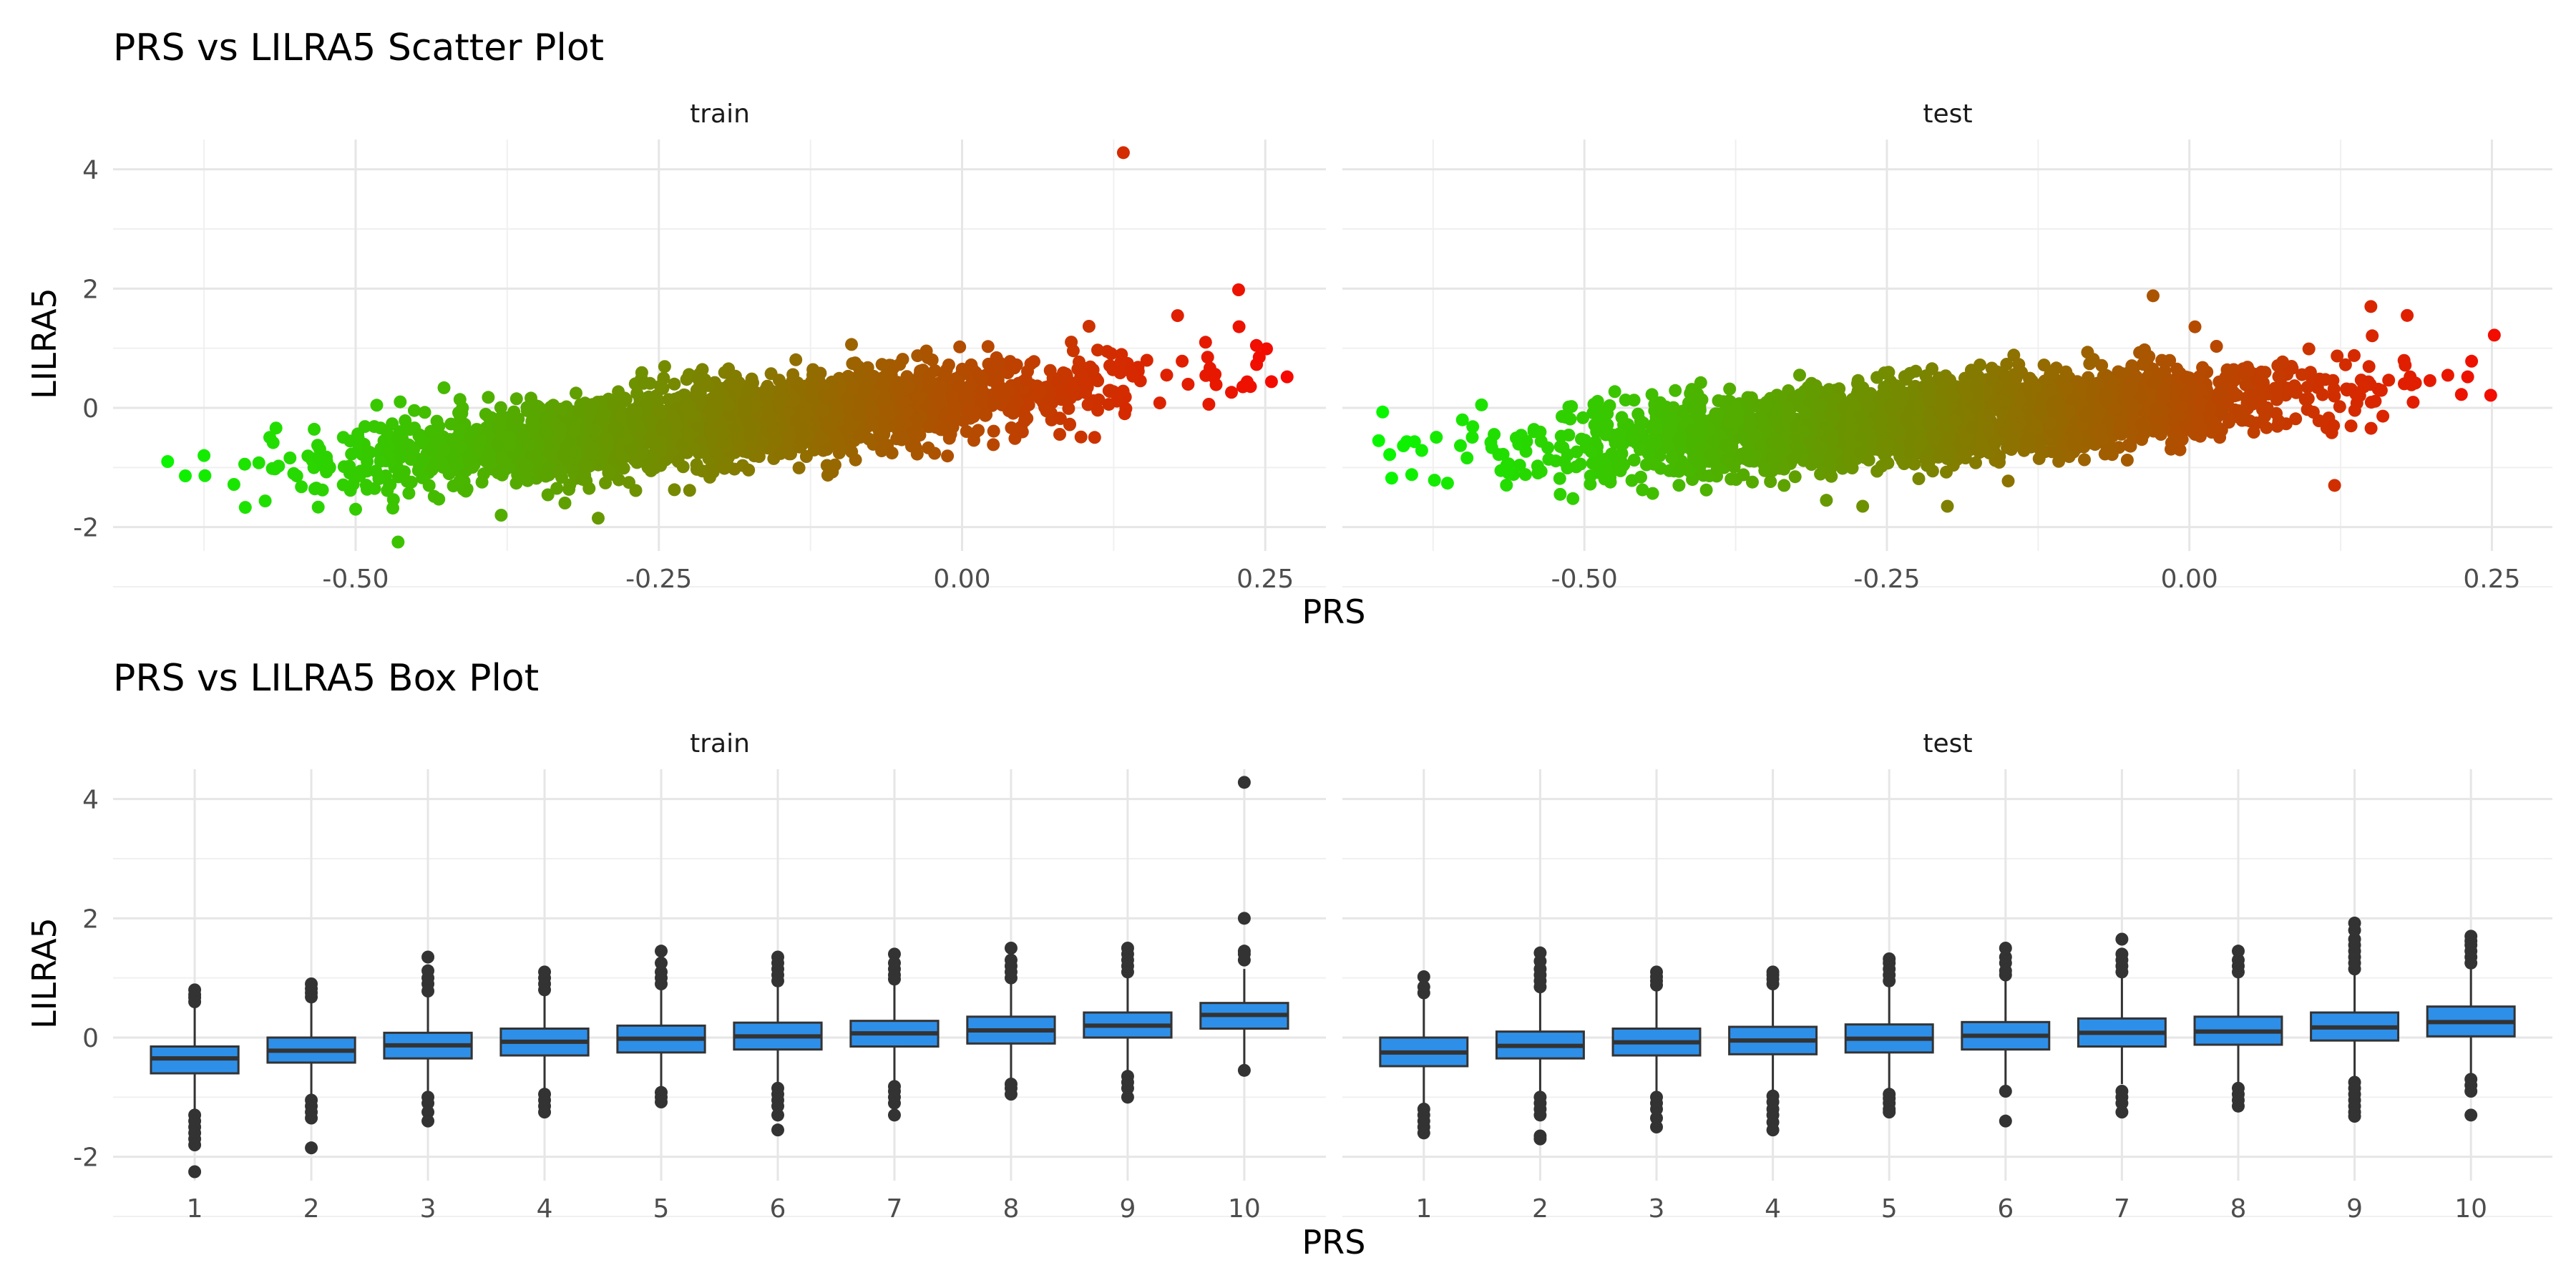 This screenshot has height=1288, width=2576. What do you see at coordinates (727, 347) in the screenshot?
I see `scatter-points-train` at bounding box center [727, 347].